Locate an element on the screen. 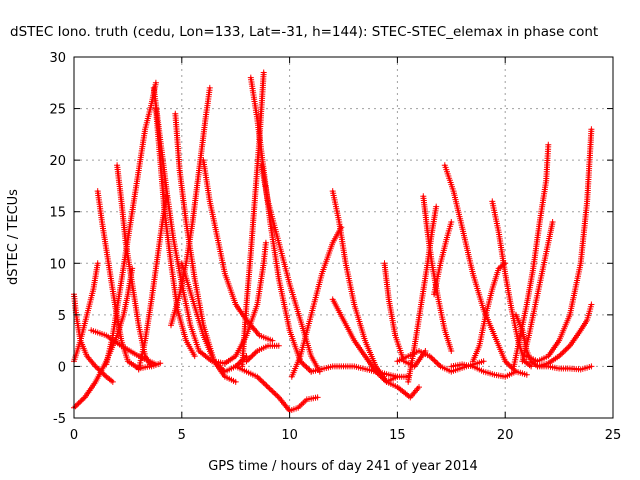  y-axis-label: dSTEC / TECUs is located at coordinates (13, 237).